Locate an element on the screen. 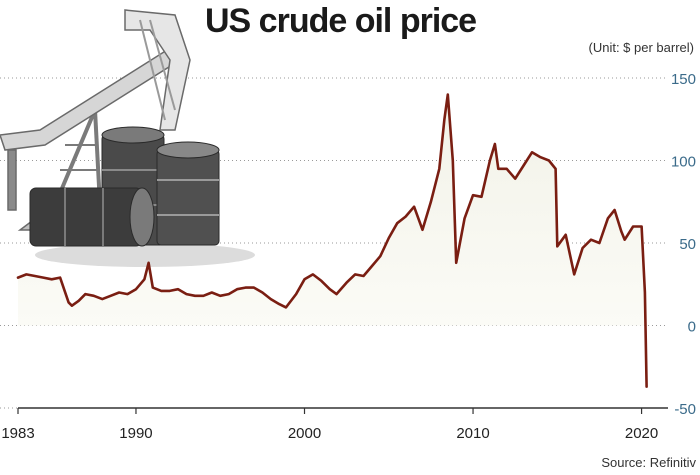 The height and width of the screenshot is (475, 700). y-tick-label: -50 is located at coordinates (685, 409).